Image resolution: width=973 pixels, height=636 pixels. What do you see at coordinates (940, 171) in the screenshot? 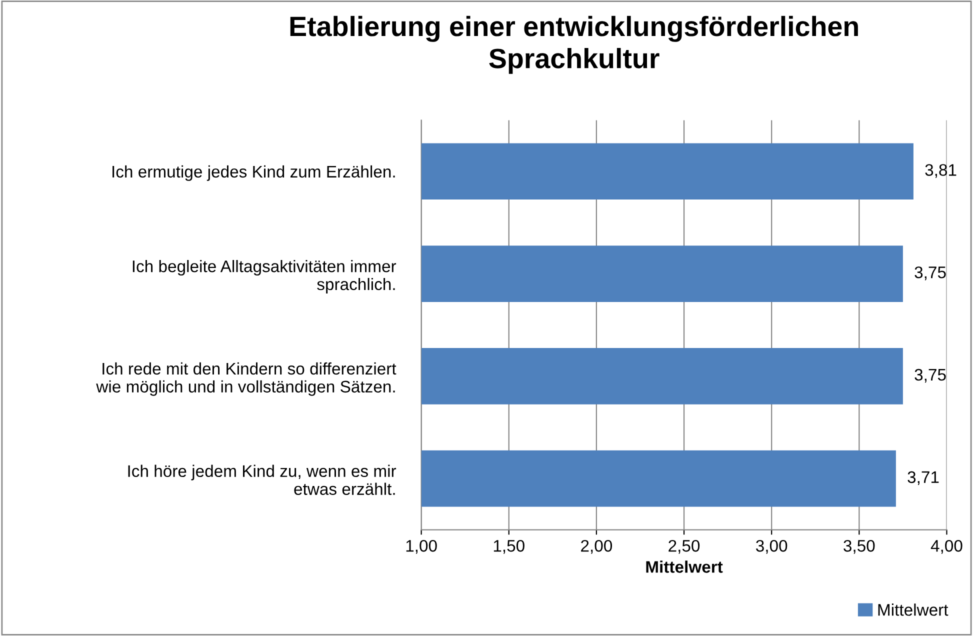
I see `data-label: 3,81` at bounding box center [940, 171].